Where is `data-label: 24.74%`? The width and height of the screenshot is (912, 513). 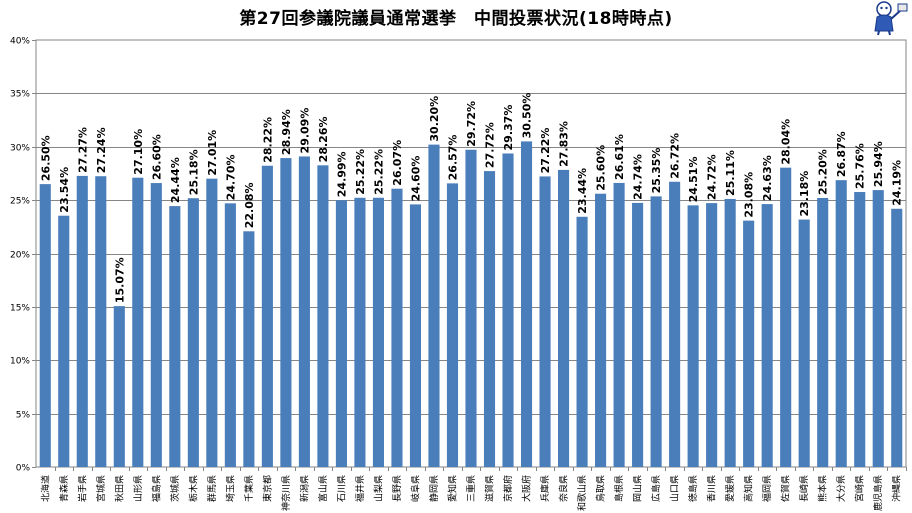 data-label: 24.74% is located at coordinates (638, 177).